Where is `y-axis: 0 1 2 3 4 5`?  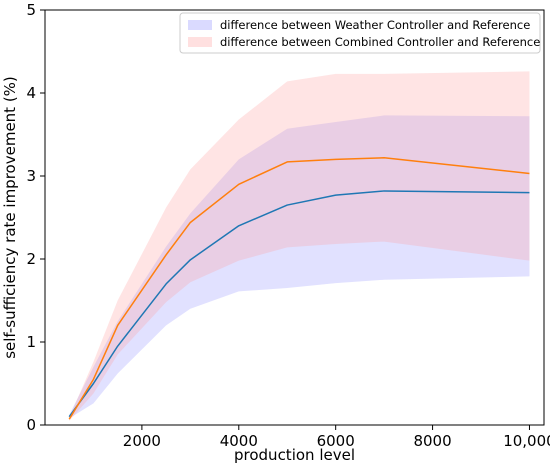 y-axis: 0 1 2 3 4 5 is located at coordinates (35, 217).